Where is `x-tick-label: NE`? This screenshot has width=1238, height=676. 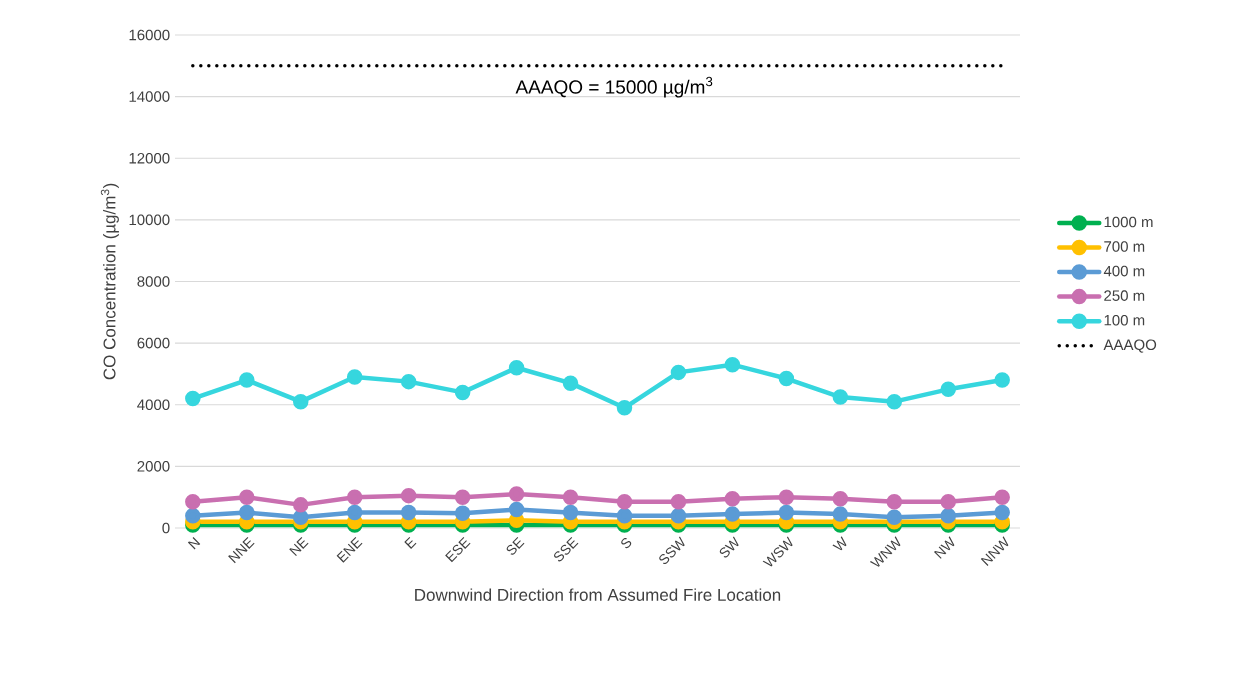 x-tick-label: NE is located at coordinates (299, 546).